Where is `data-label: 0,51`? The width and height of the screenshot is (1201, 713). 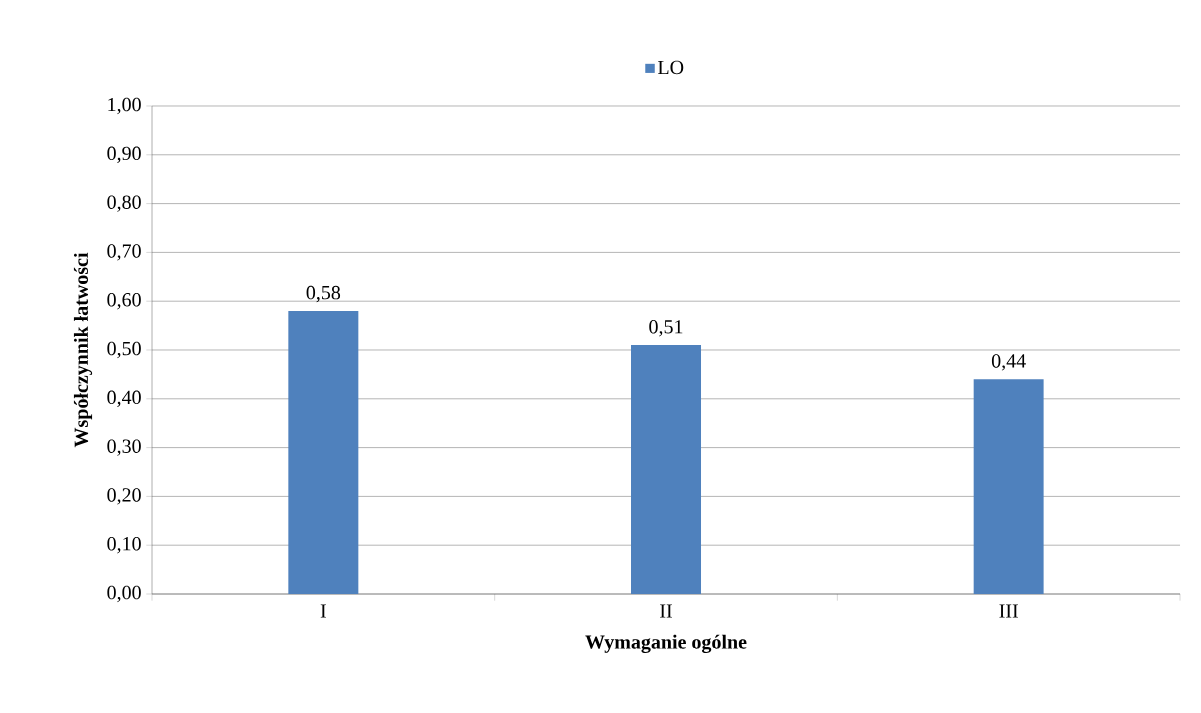 data-label: 0,51 is located at coordinates (666, 328).